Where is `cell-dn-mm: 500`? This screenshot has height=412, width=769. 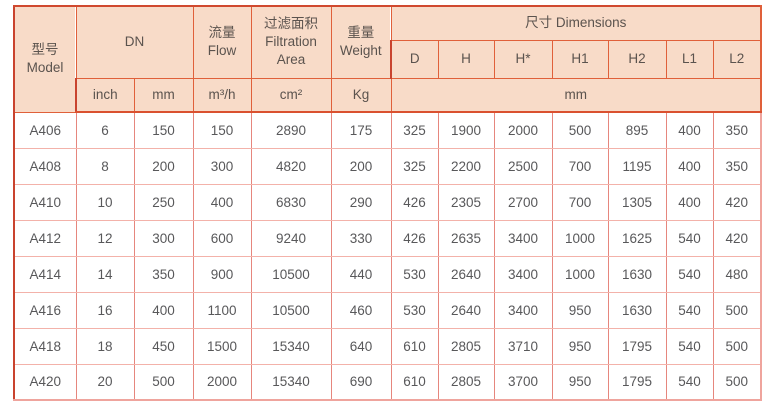 cell-dn-mm: 500 is located at coordinates (163, 382).